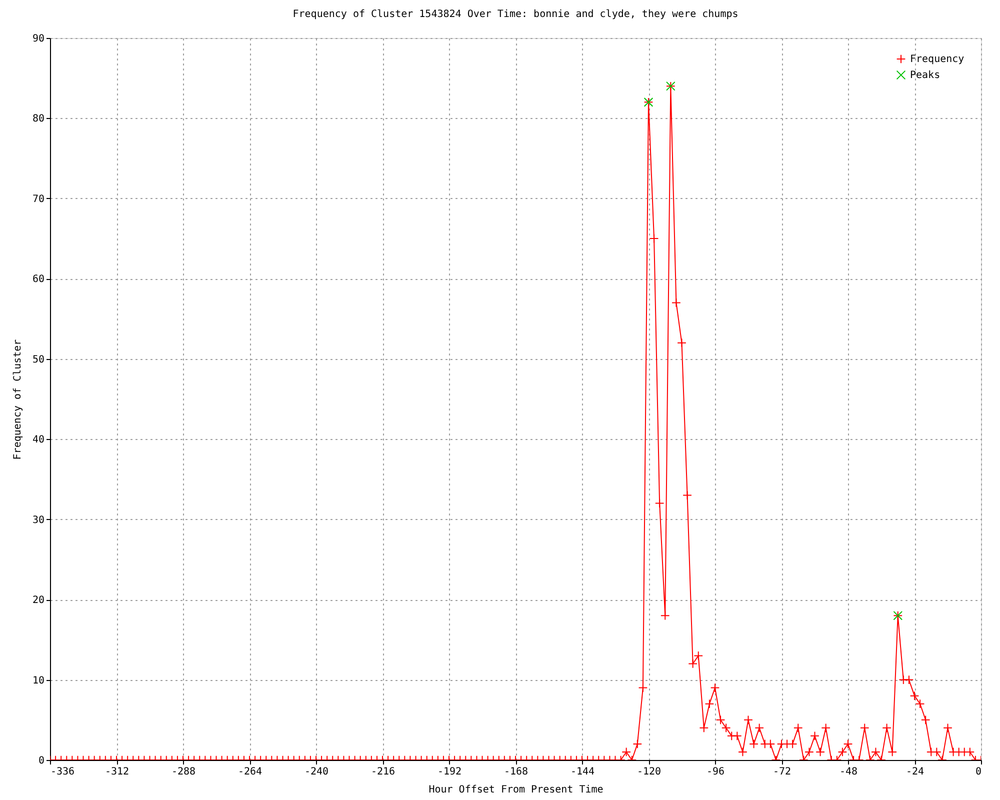  What do you see at coordinates (38, 520) in the screenshot?
I see `y-tick-label: 30` at bounding box center [38, 520].